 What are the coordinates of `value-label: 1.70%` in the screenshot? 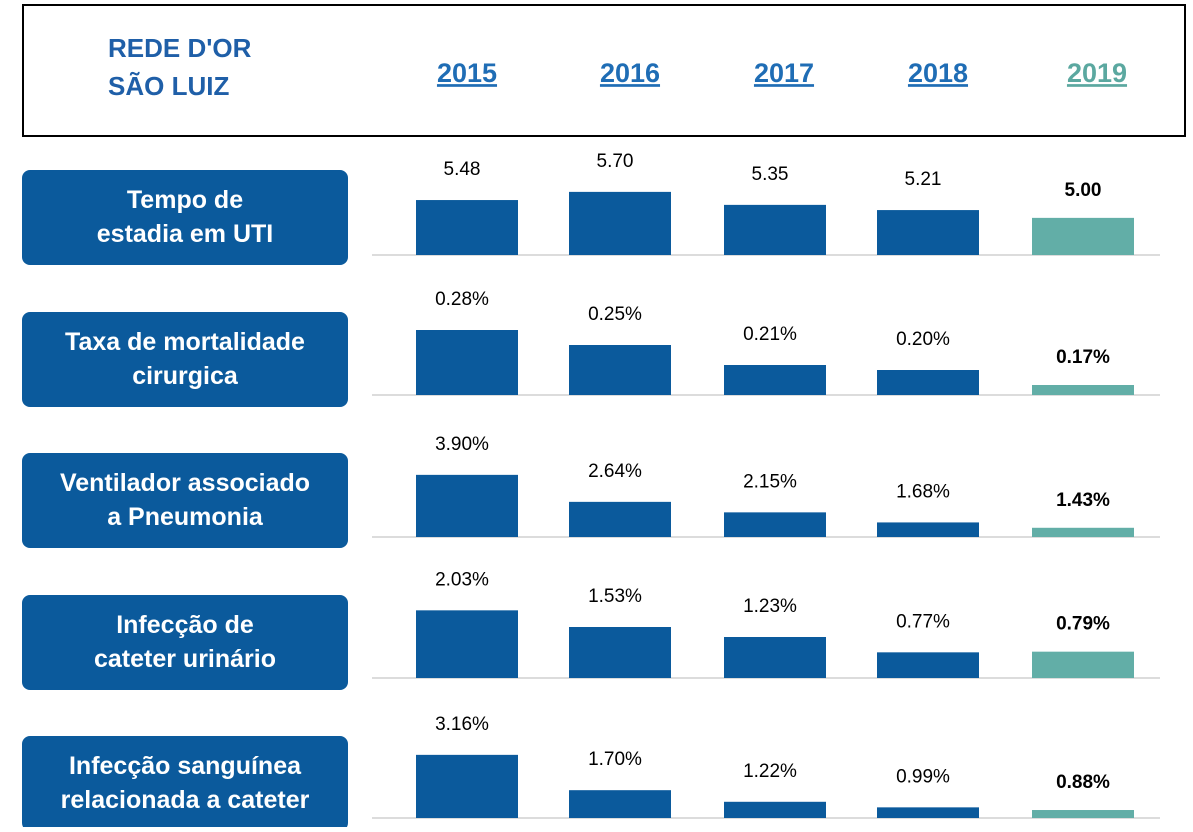 It's located at (615, 759).